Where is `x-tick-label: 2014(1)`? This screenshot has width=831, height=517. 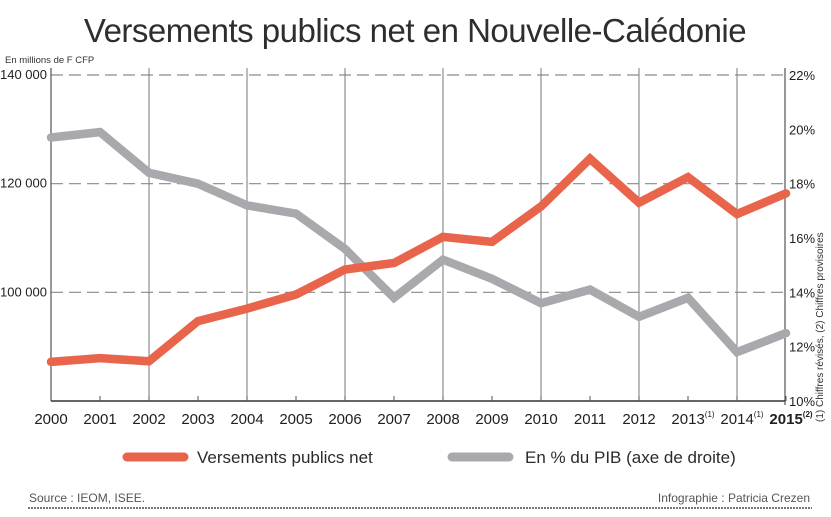 x-tick-label: 2014(1) is located at coordinates (741, 419).